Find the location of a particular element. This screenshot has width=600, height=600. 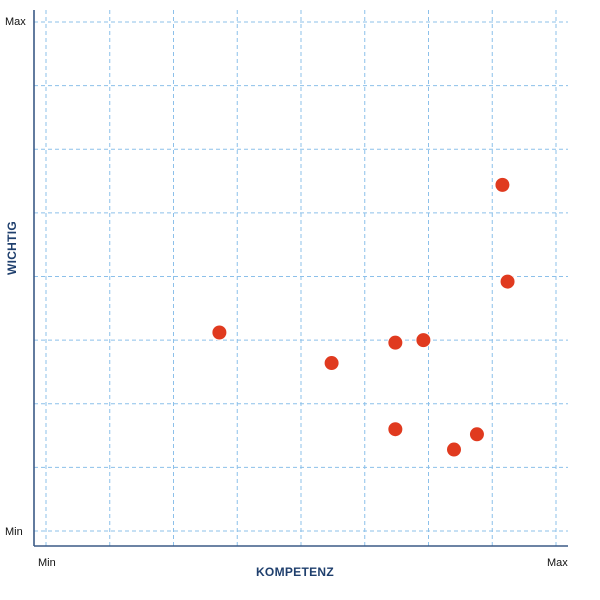

x-tick-label-min: Min is located at coordinates (47, 563).